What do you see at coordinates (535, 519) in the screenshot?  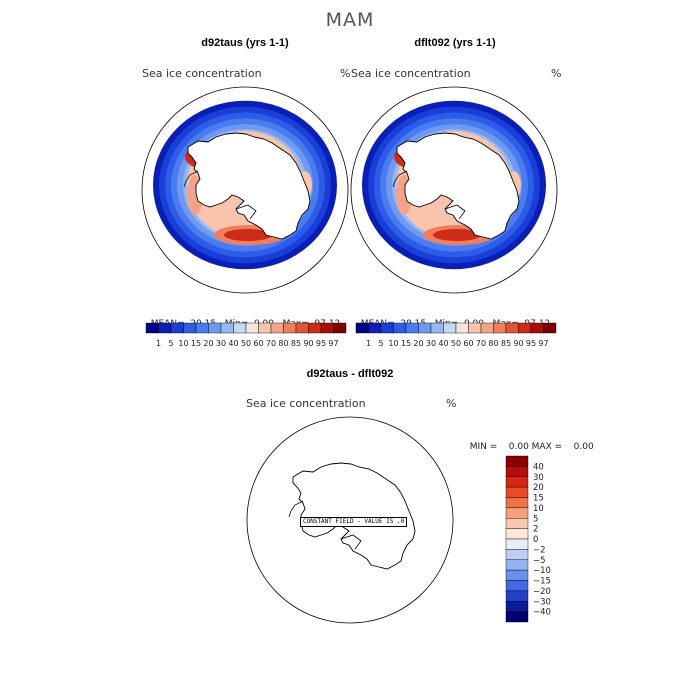 I see `colorbar-diff-tick-label: 5` at bounding box center [535, 519].